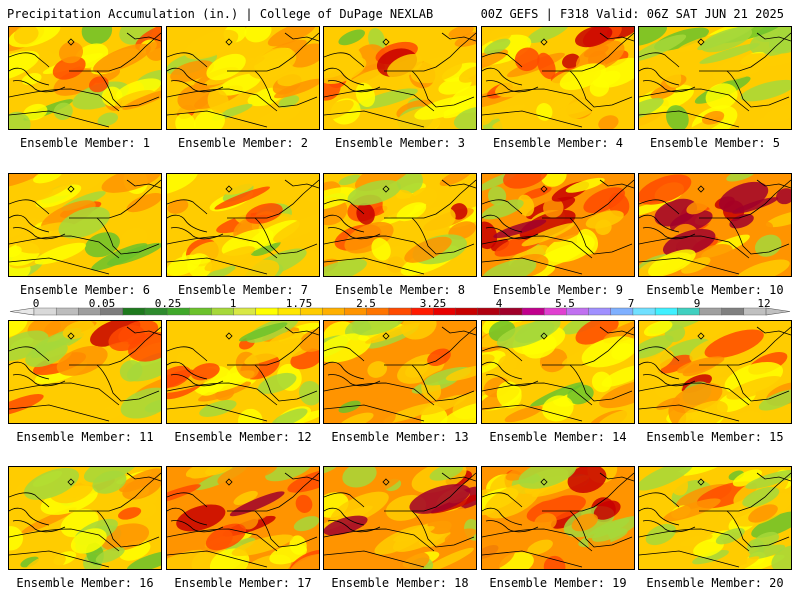  What do you see at coordinates (243, 583) in the screenshot?
I see `ensemble-member-label: Ensemble Member: 17` at bounding box center [243, 583].